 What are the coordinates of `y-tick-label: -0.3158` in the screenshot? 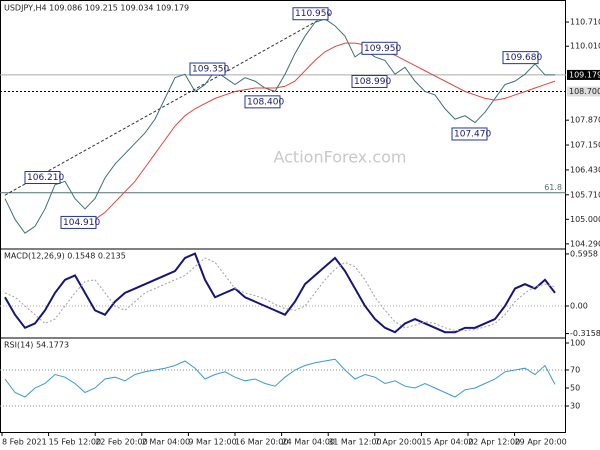 It's located at (585, 333).